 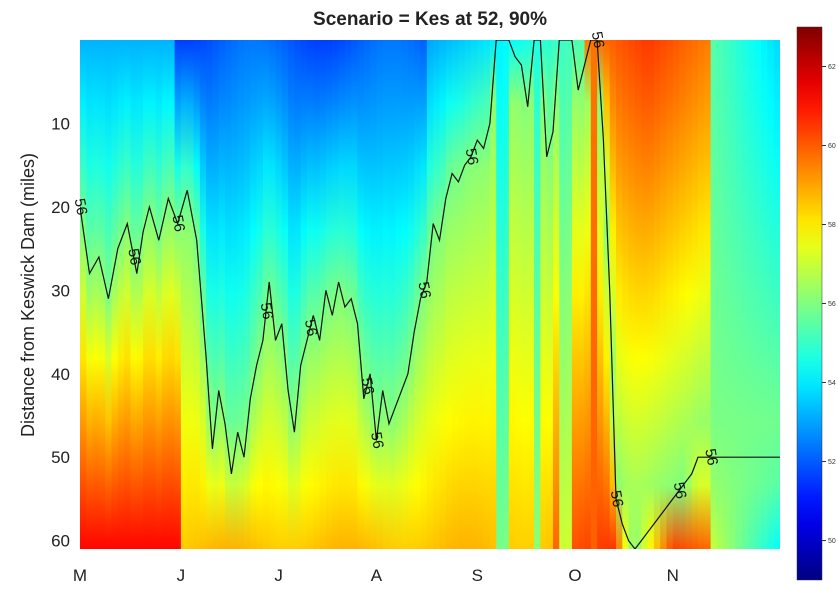 I want to click on chart-title: Scenario = Kes at 52, 90%, so click(x=430, y=19).